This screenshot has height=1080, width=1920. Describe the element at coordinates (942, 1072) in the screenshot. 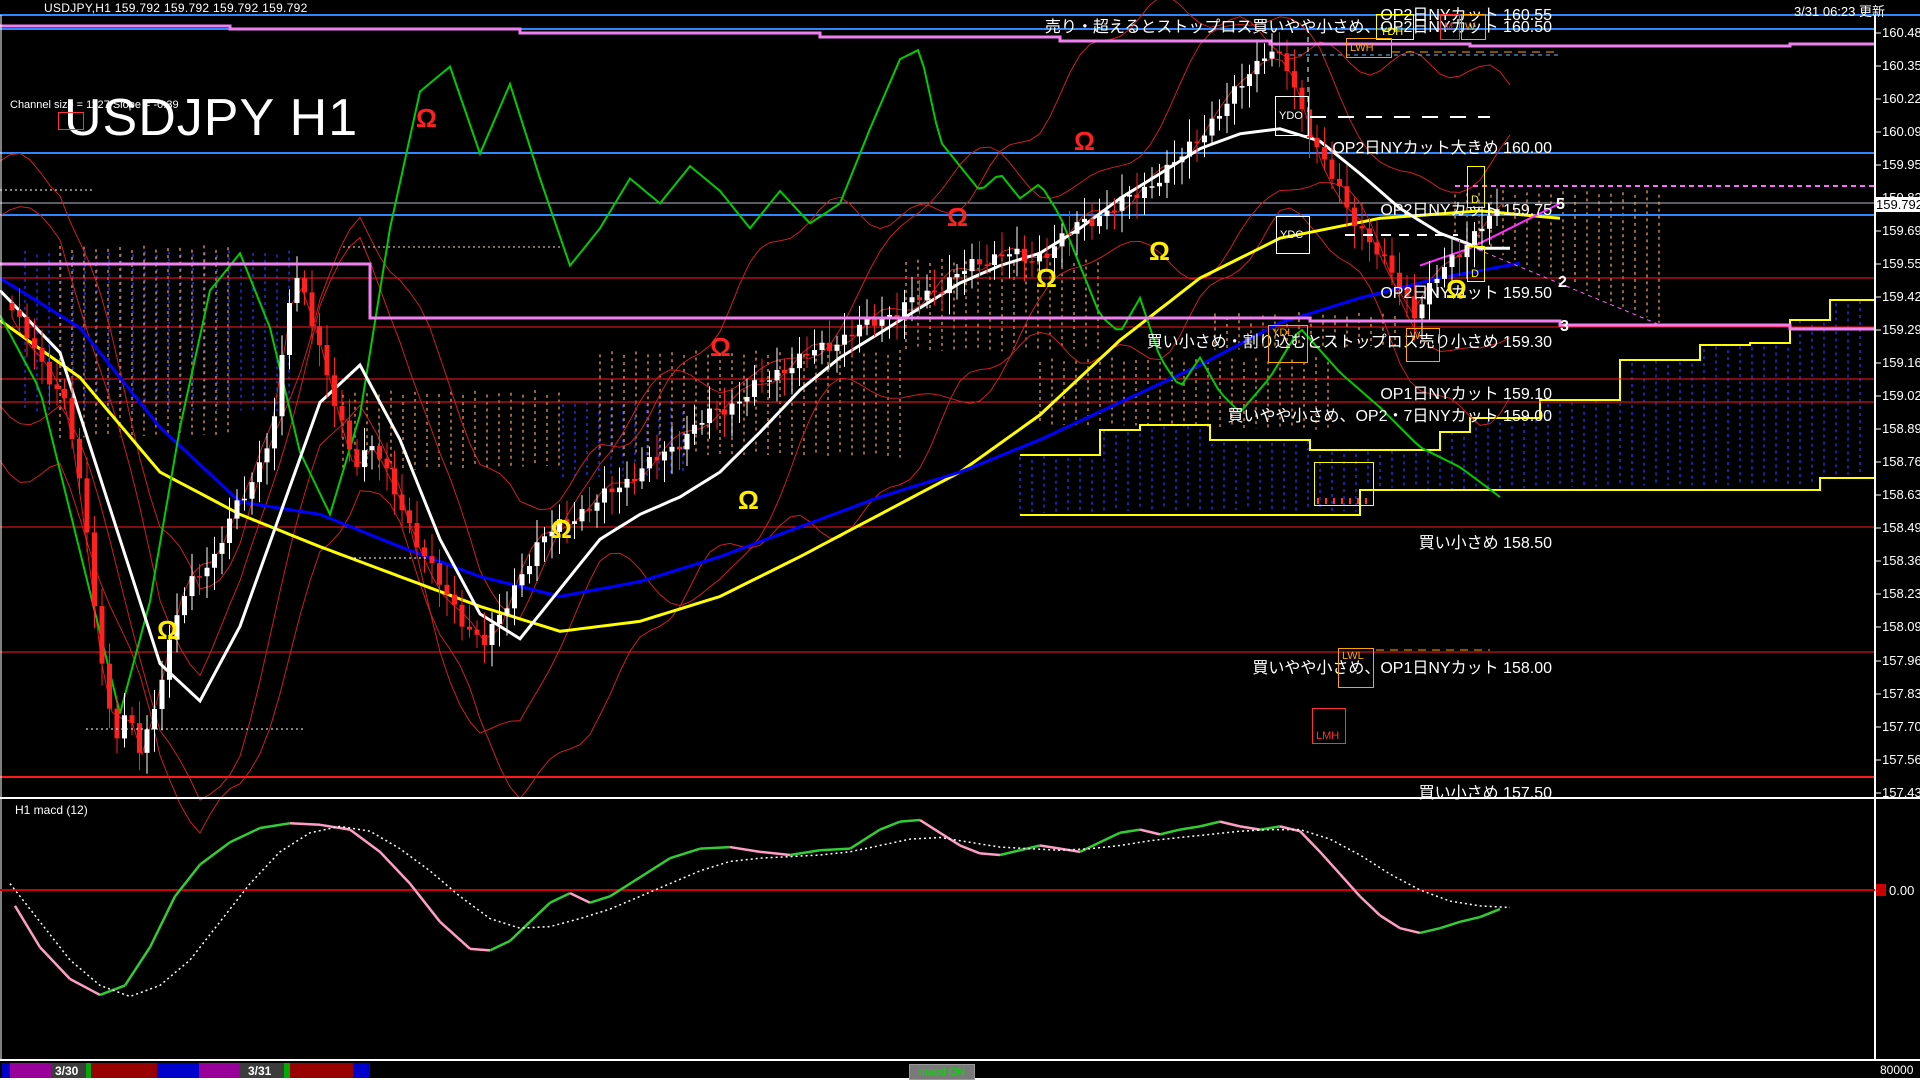

I see `macd-toggle-button: macd ON` at that location.